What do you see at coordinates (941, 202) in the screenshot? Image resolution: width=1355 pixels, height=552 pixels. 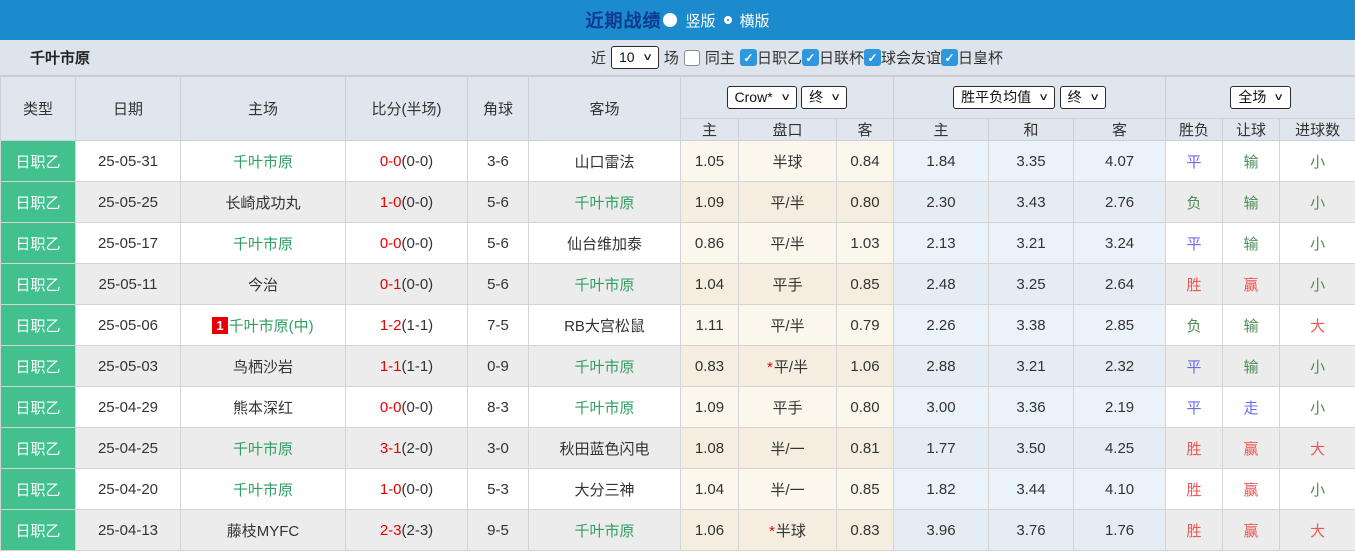 I see `avg-home-cell: 2.30` at bounding box center [941, 202].